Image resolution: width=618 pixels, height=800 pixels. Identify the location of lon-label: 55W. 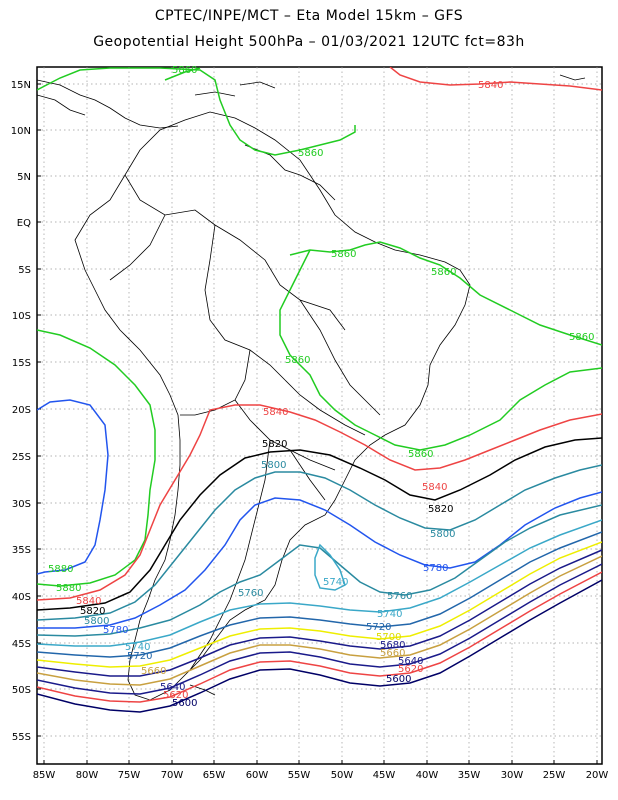
(299, 775).